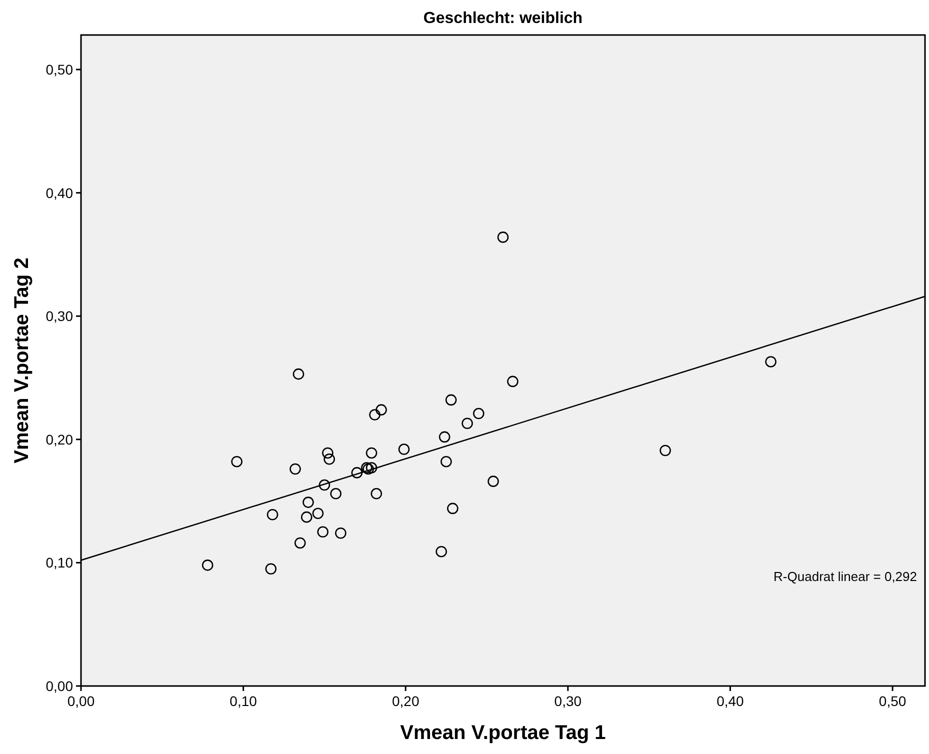  Describe the element at coordinates (406, 701) in the screenshot. I see `x-tick-label: 0,20` at that location.